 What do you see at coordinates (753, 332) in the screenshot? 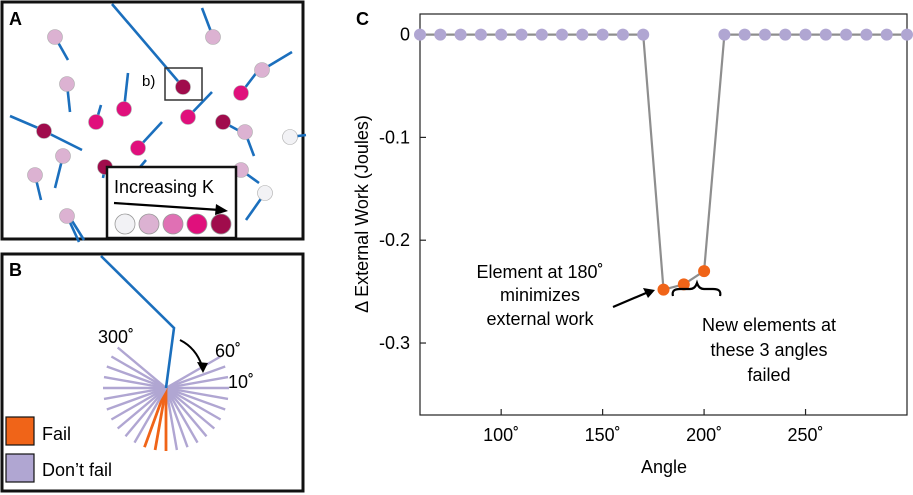
I see `annotation-failed: New elements at these 3 angles failed` at bounding box center [753, 332].